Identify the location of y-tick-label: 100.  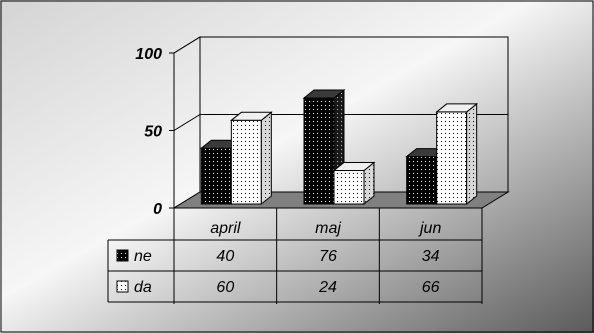
(148, 54).